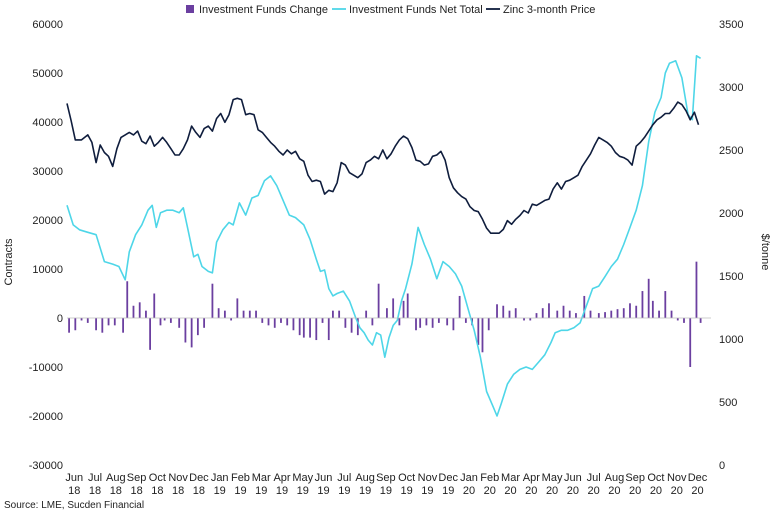 This screenshot has height=518, width=770. What do you see at coordinates (74, 505) in the screenshot?
I see `source-note: Source: LME, Sucden Financial` at bounding box center [74, 505].